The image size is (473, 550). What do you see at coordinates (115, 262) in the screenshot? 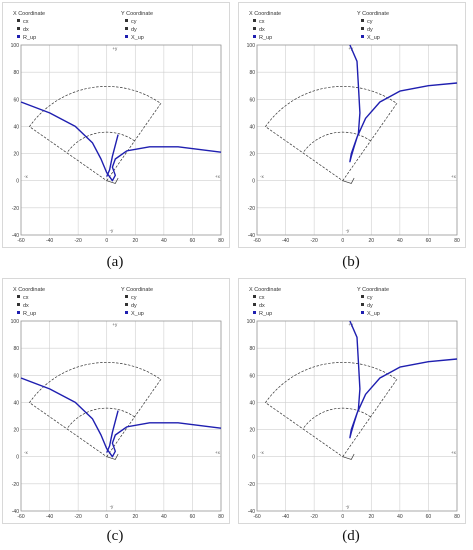
I see `chart-caption-a: (a)` at bounding box center [115, 262].